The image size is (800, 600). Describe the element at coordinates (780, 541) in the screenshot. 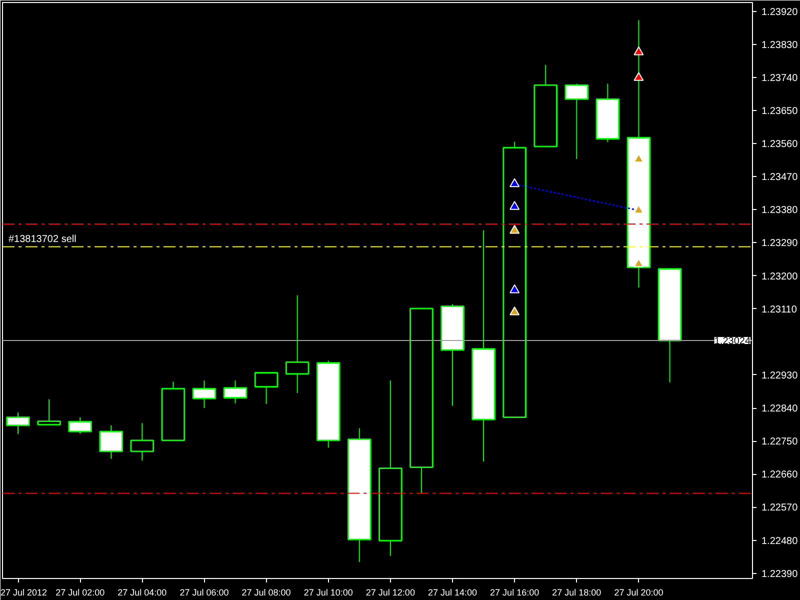

I see `y-tick-label: 1.22480` at that location.